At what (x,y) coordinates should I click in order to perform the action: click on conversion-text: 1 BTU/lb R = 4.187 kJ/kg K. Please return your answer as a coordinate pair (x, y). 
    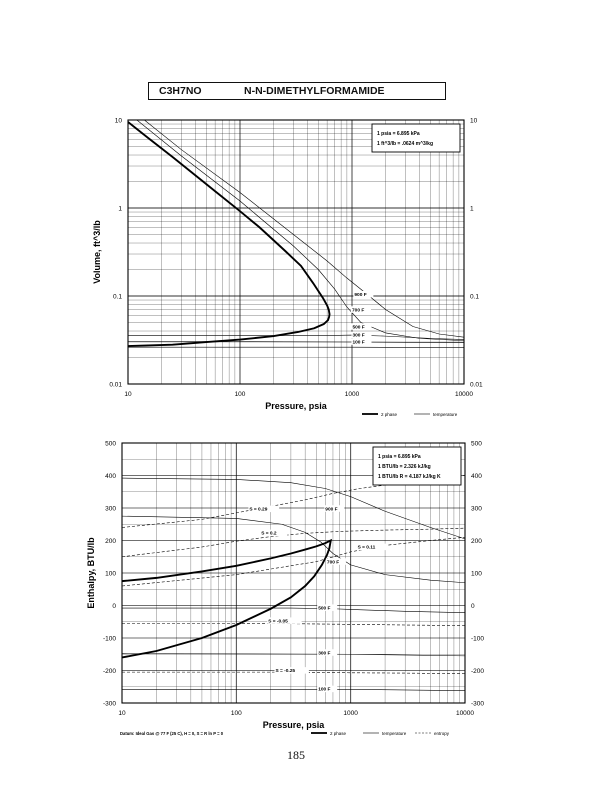
    Looking at the image, I should click on (409, 477).